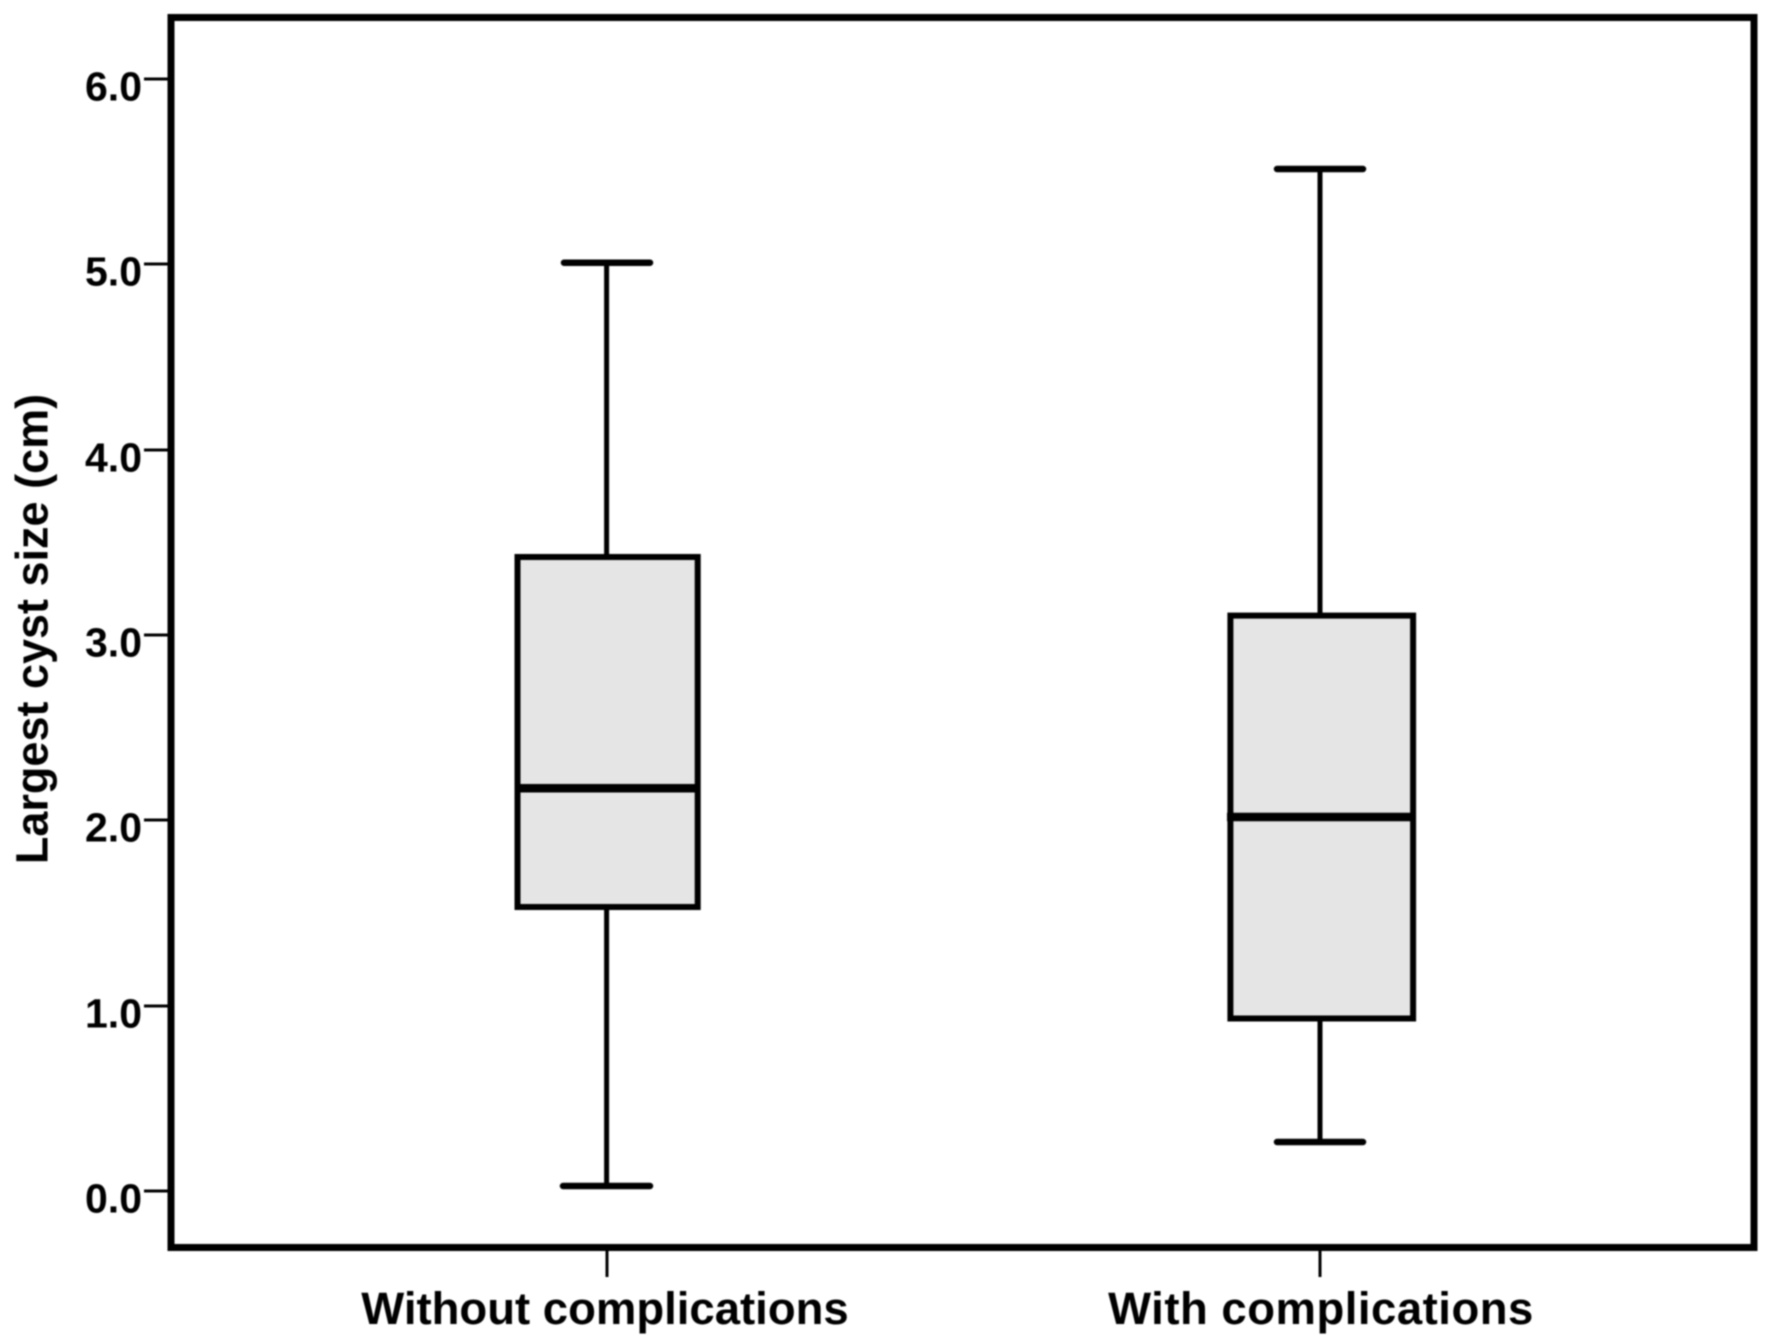  I want to click on svg-text: 6.0, so click(113, 87).